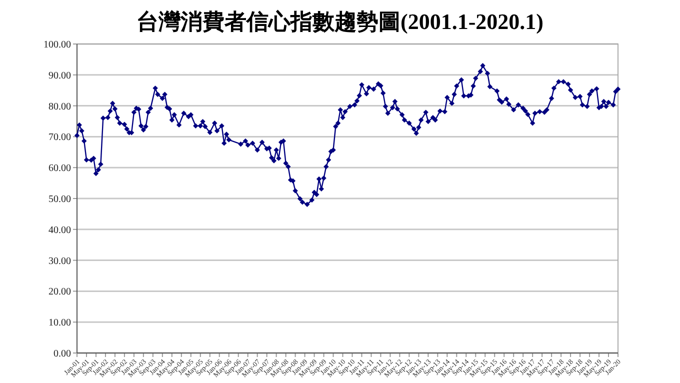 Image resolution: width=680 pixels, height=383 pixels. Describe the element at coordinates (59, 261) in the screenshot. I see `y-tick-label: 30.00` at that location.